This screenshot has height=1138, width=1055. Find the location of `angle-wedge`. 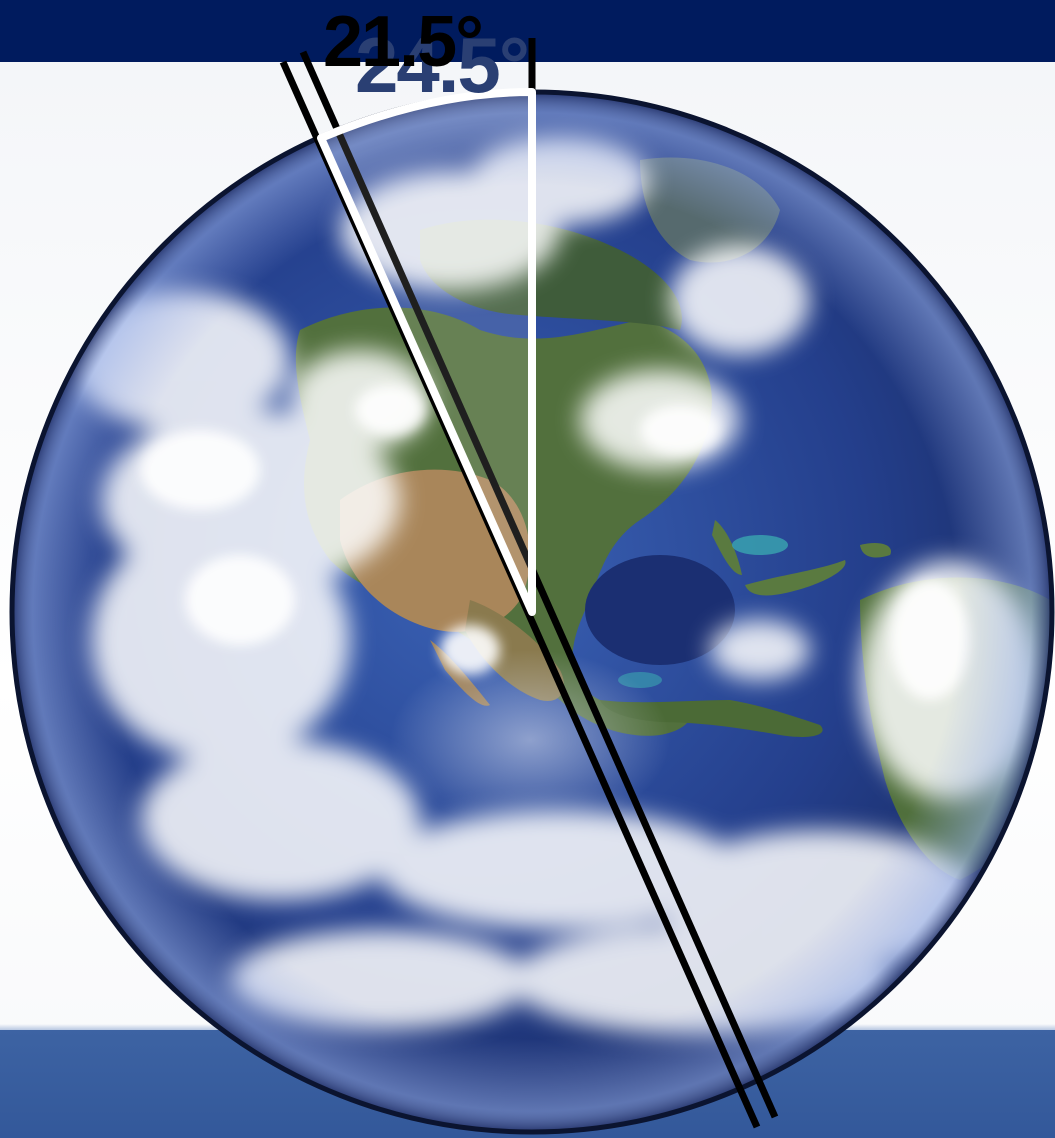

angle-wedge is located at coordinates (426, 352).